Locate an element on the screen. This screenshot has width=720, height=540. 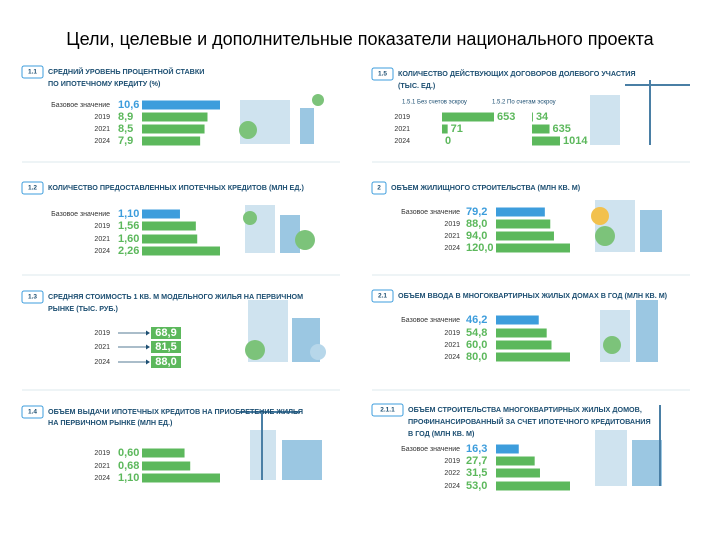
value-label: 0,60 is located at coordinates (128, 453).